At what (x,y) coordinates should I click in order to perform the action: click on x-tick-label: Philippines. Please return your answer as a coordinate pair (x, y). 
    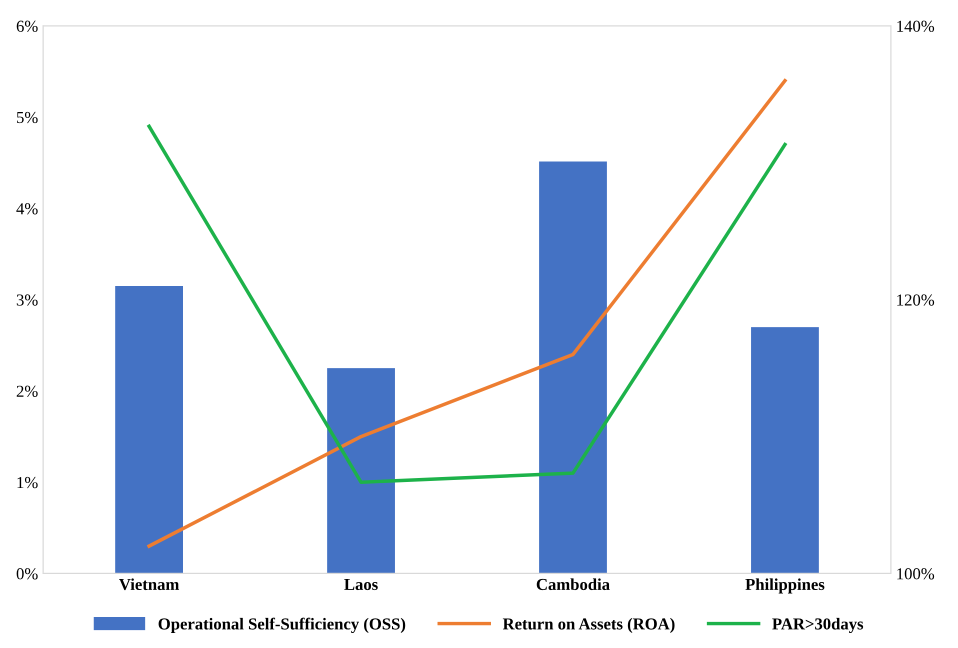
    Looking at the image, I should click on (784, 586).